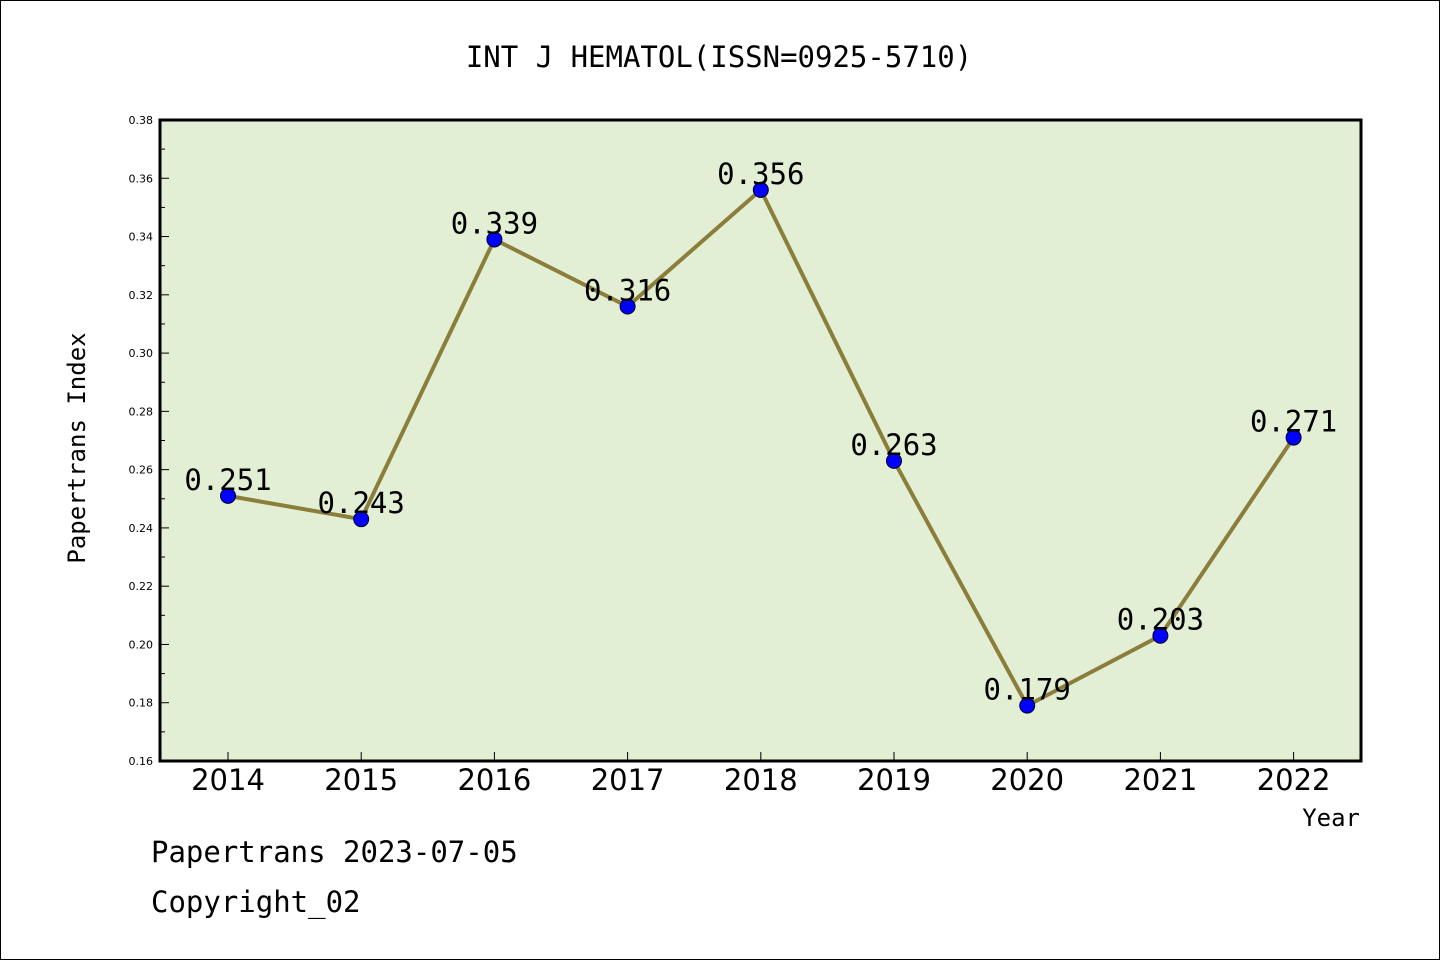 Image resolution: width=1440 pixels, height=960 pixels. What do you see at coordinates (141, 178) in the screenshot?
I see `y-tick-label: 0.36` at bounding box center [141, 178].